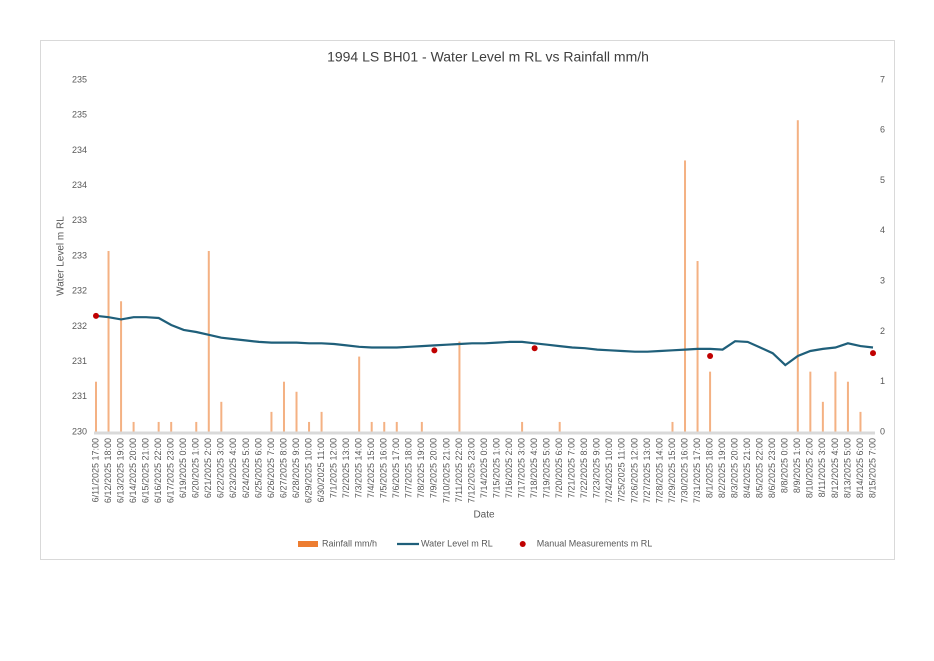 Image resolution: width=934 pixels, height=661 pixels. Describe the element at coordinates (349, 543) in the screenshot. I see `legend-label: Rainfall mm/h` at that location.